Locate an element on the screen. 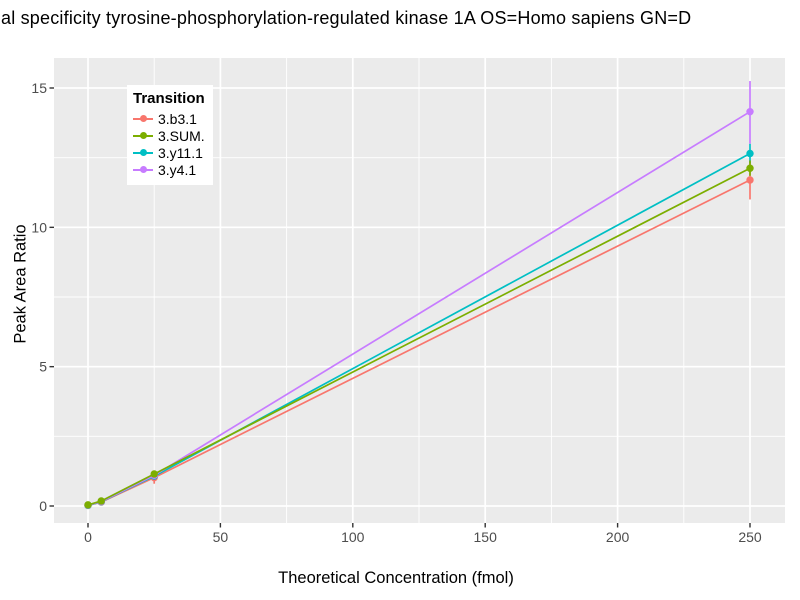 This screenshot has height=600, width=800. legend-item: 3.y11.1 is located at coordinates (169, 152).